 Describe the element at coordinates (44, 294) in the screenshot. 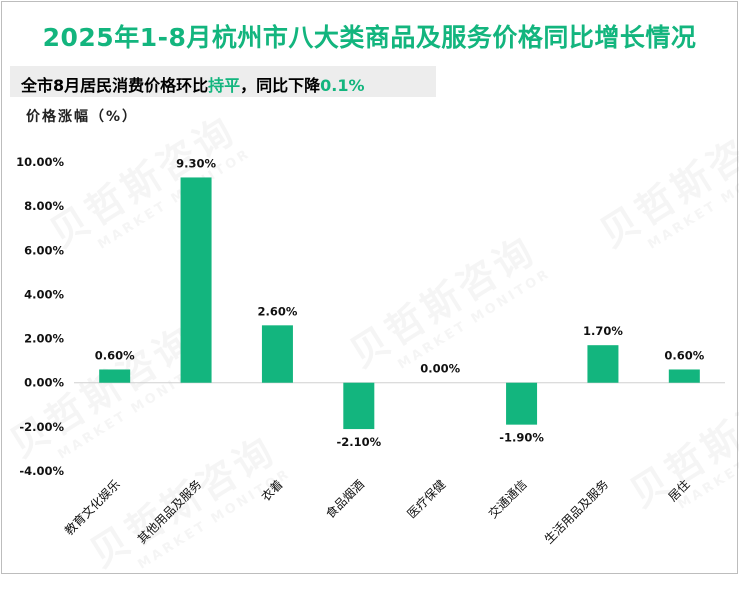

I see `y-tick-label: 4.00%` at that location.